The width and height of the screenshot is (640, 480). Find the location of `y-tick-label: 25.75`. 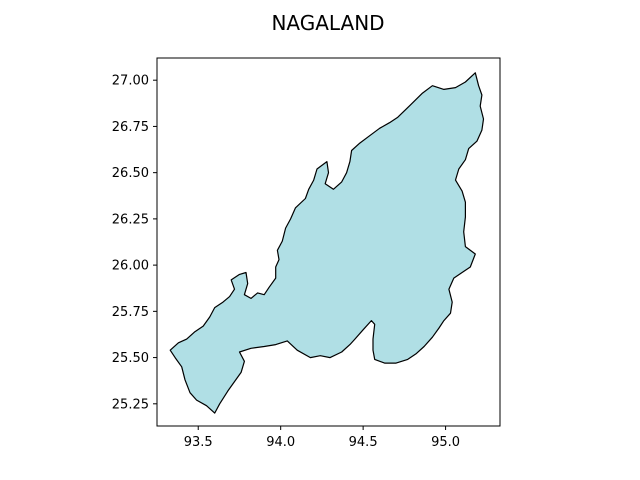

y-tick-label: 25.75 is located at coordinates (130, 312).